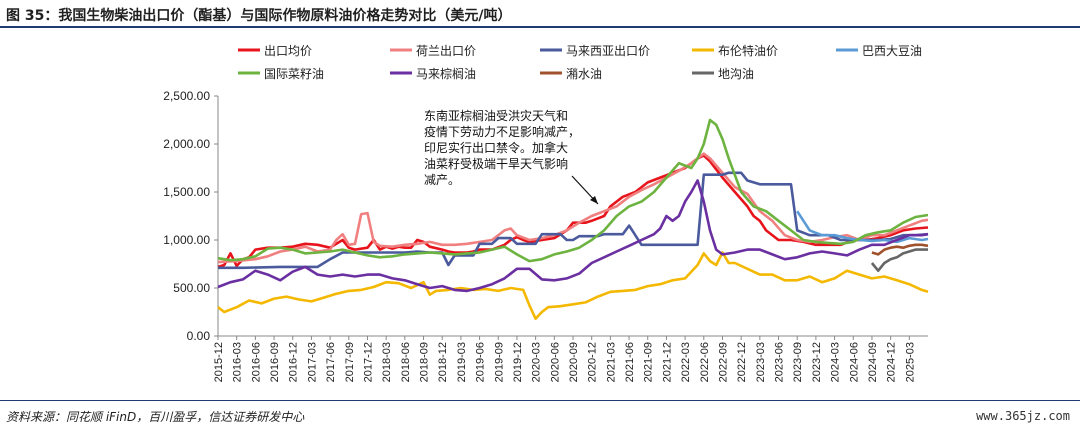  What do you see at coordinates (649, 362) in the screenshot?
I see `x-tick-label: 2021-09` at bounding box center [649, 362].